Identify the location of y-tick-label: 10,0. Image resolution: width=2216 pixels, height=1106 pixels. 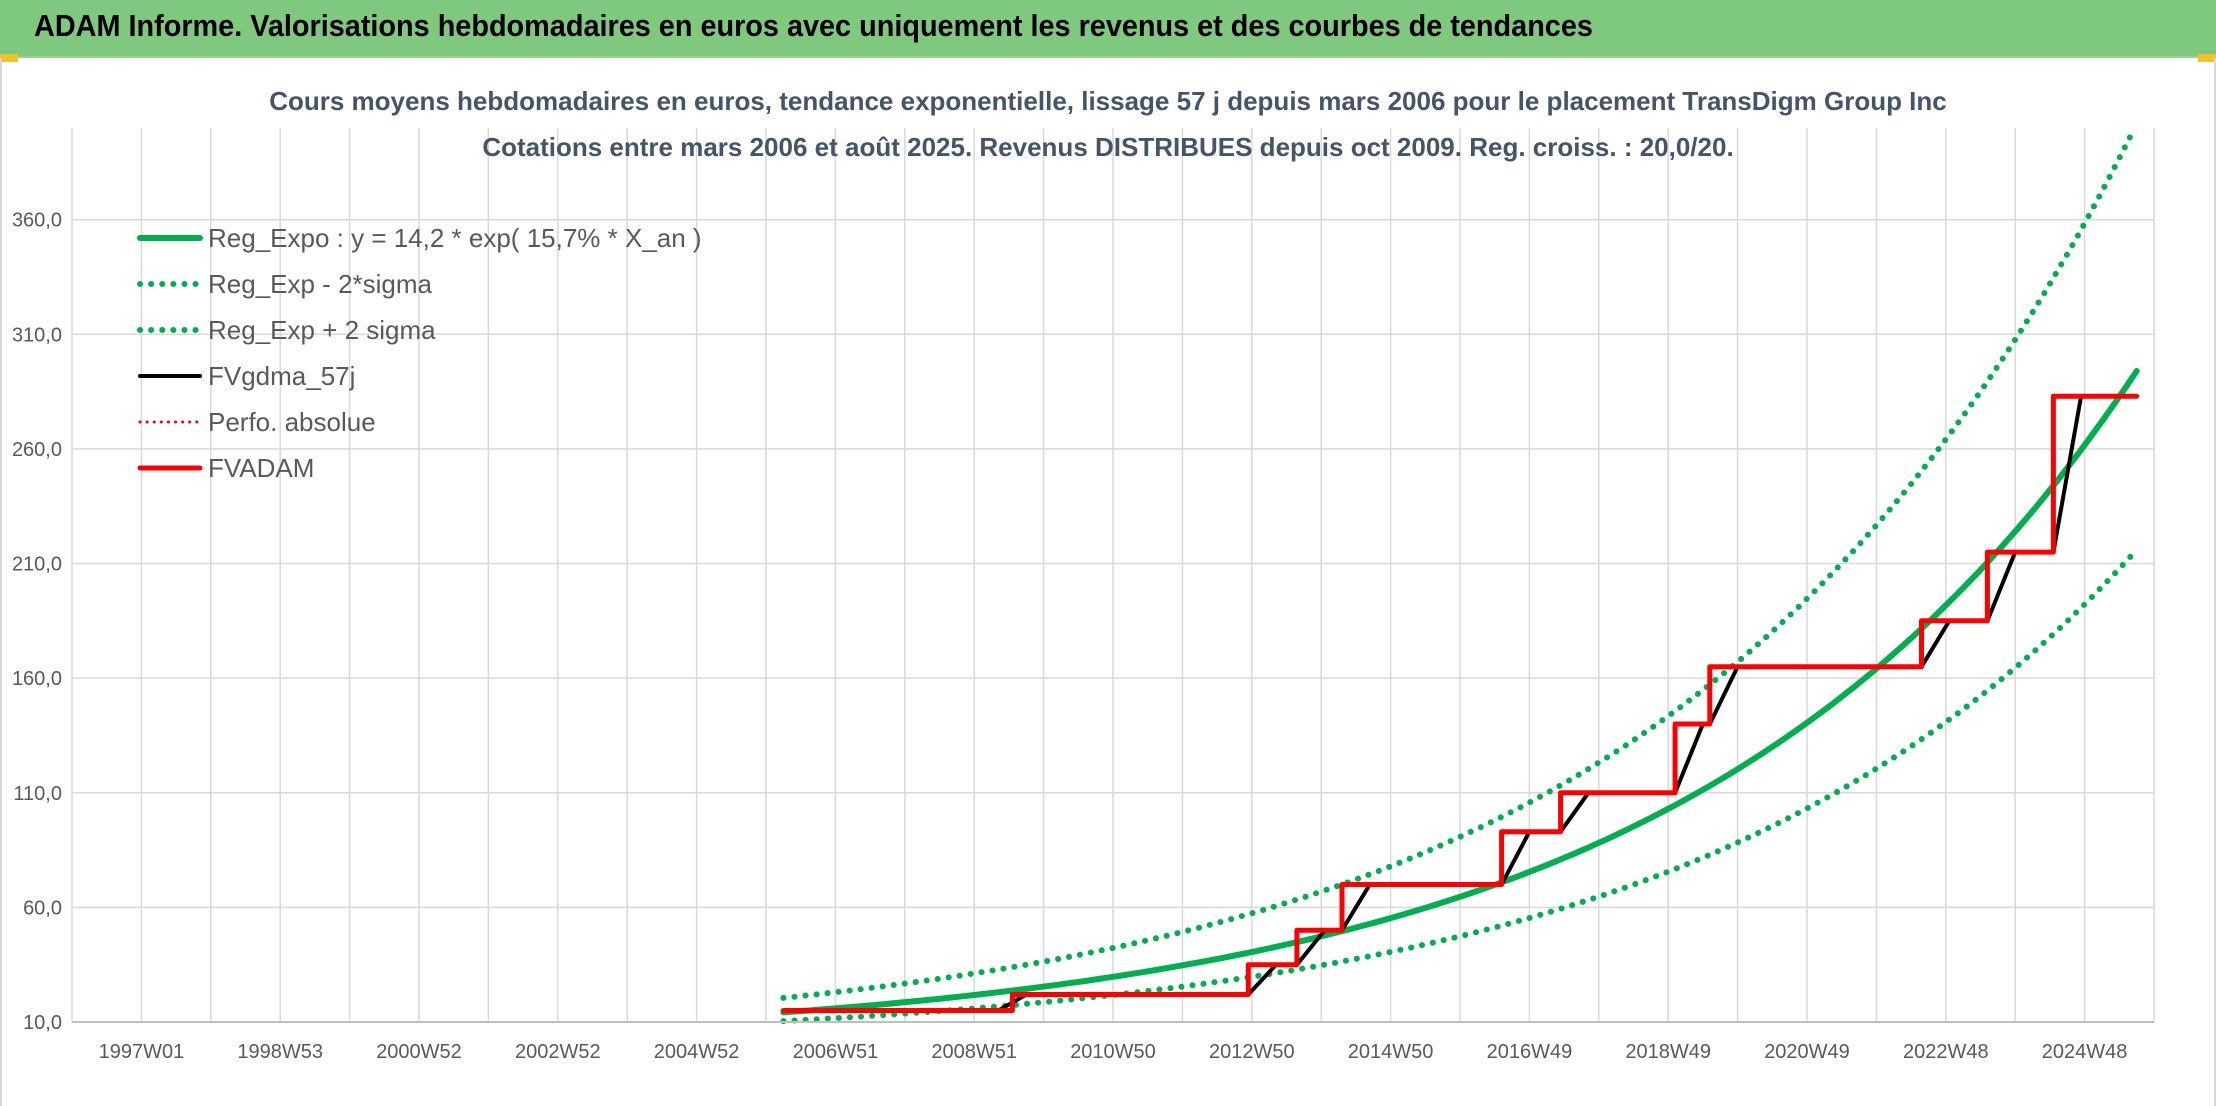
(42, 1023).